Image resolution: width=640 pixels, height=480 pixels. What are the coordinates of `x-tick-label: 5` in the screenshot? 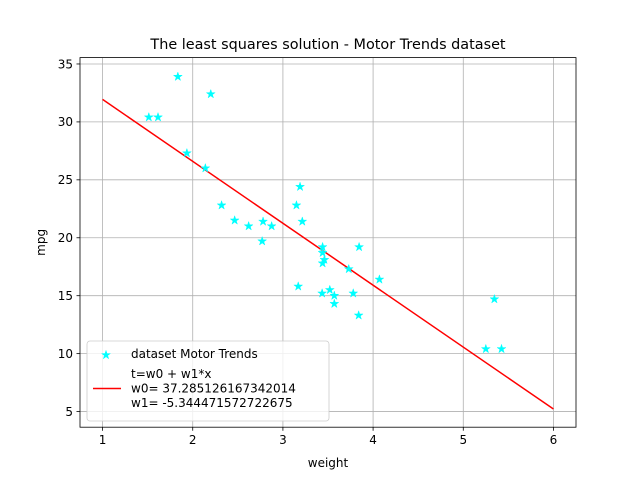 It's located at (463, 440).